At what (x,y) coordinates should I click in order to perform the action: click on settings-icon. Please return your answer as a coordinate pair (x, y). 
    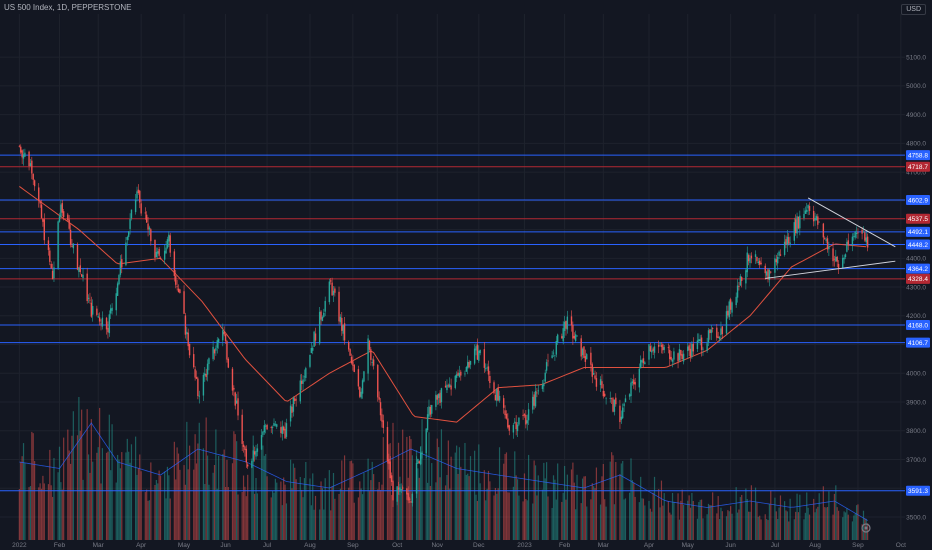
    Looking at the image, I should click on (866, 528).